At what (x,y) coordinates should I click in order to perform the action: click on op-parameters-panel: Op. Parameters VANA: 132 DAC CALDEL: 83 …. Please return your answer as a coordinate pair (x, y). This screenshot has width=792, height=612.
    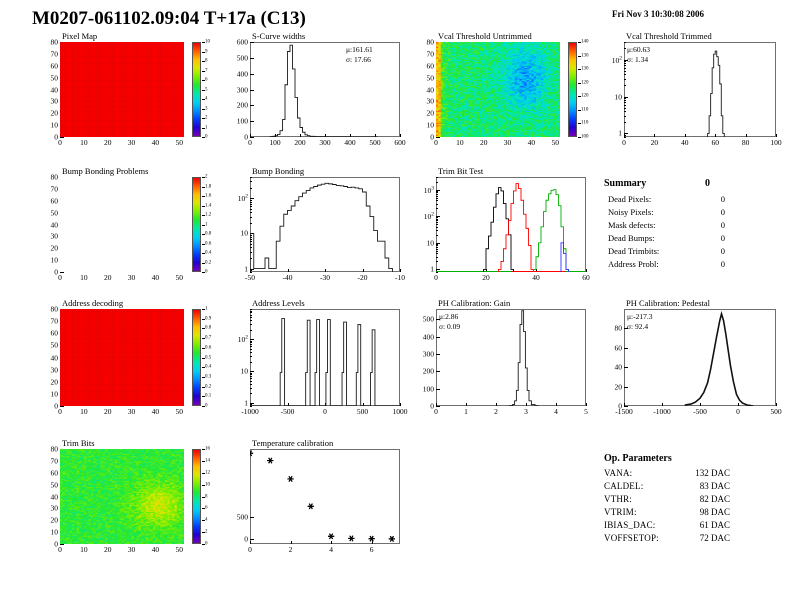
    Looking at the image, I should click on (692, 503).